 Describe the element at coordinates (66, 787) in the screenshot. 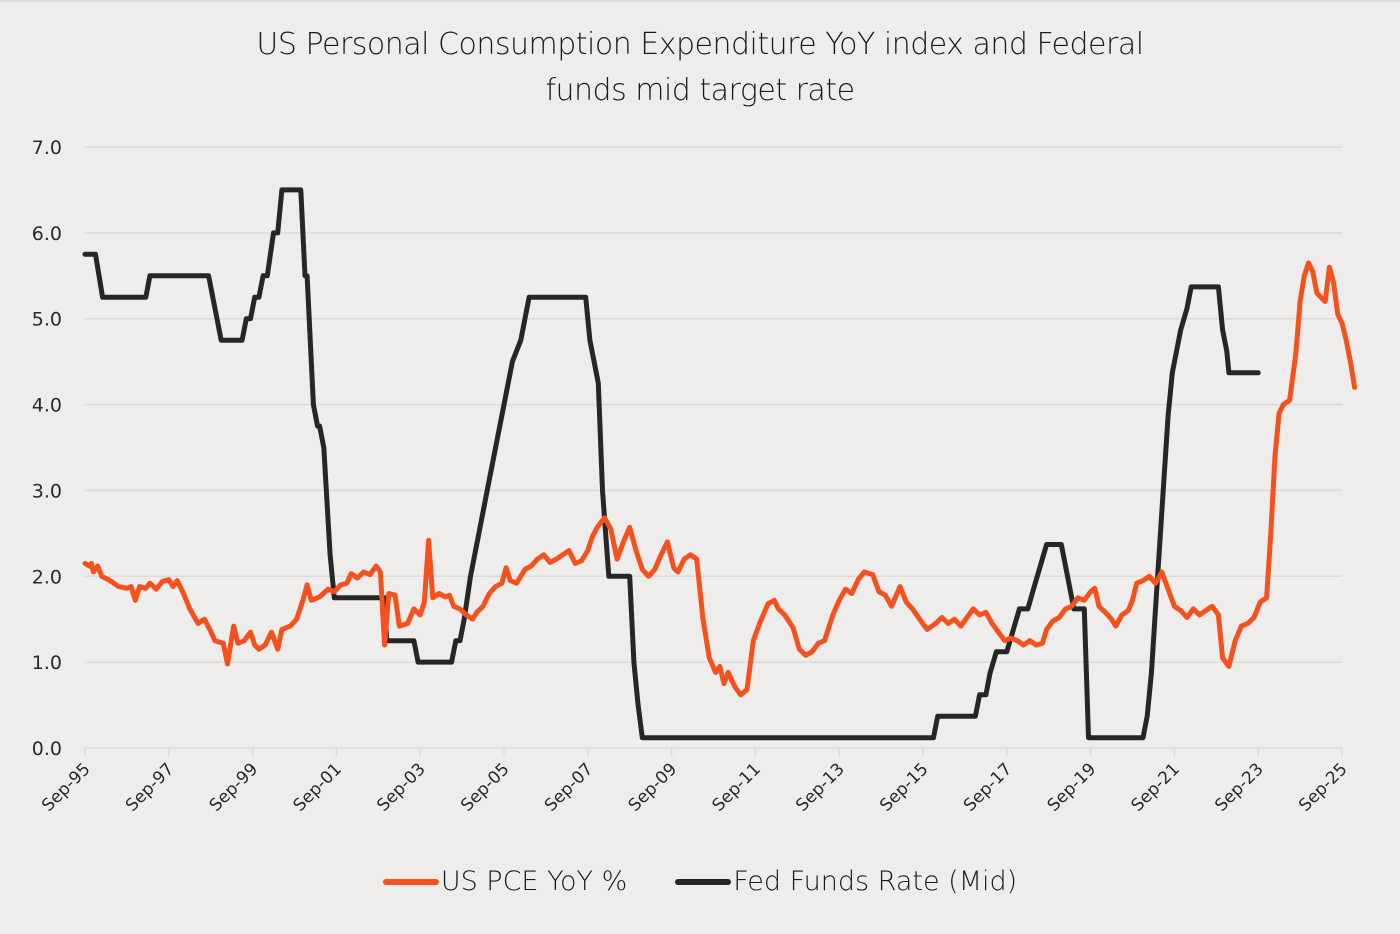

I see `x-tick-label: Sep-95` at that location.